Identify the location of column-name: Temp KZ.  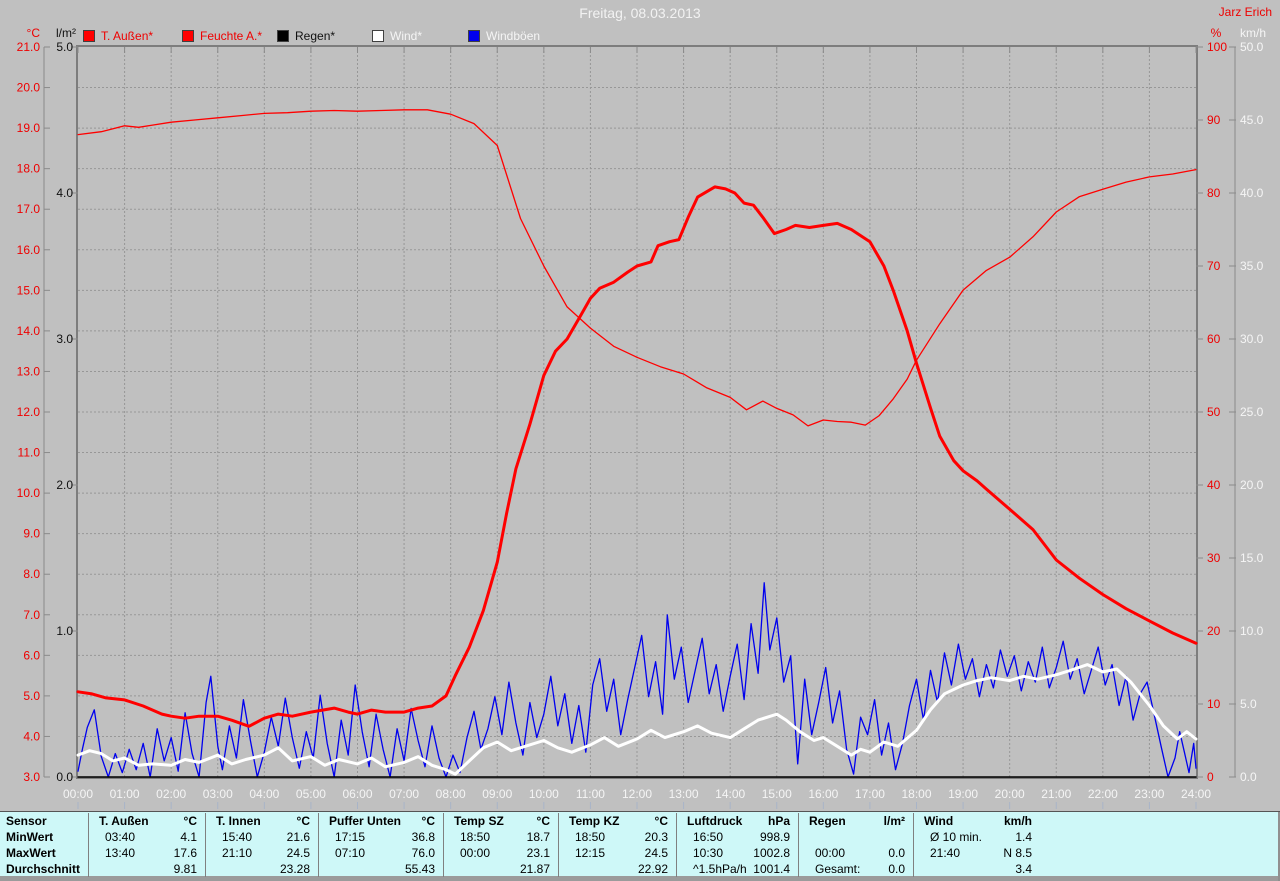
(594, 821).